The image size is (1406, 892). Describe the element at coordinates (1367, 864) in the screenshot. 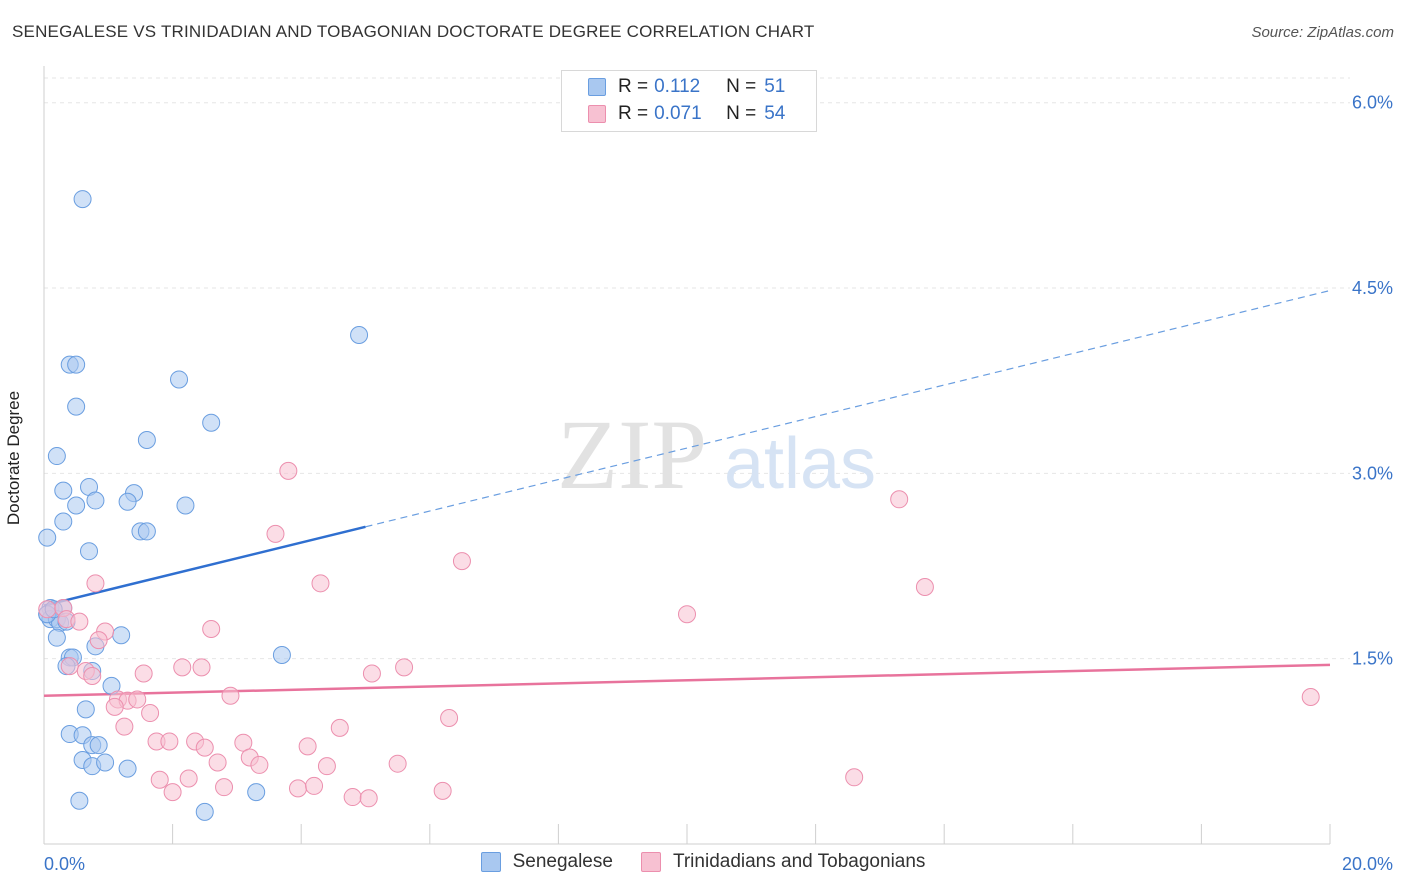

I see `x-tick-label: 20.0%` at that location.